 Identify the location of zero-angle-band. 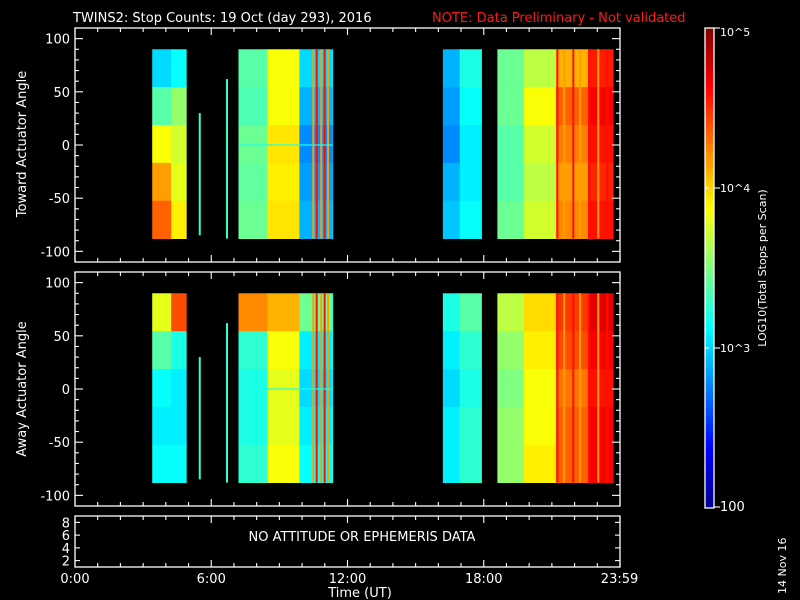
(285, 145).